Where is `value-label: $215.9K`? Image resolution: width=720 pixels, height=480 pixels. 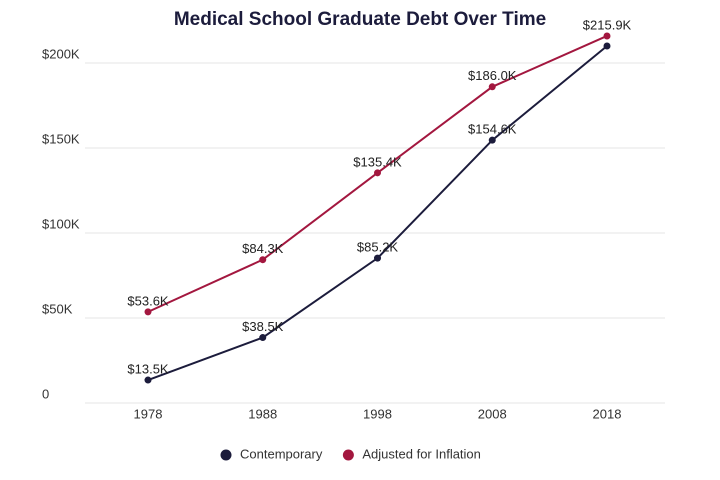
value-label: $215.9K is located at coordinates (607, 24).